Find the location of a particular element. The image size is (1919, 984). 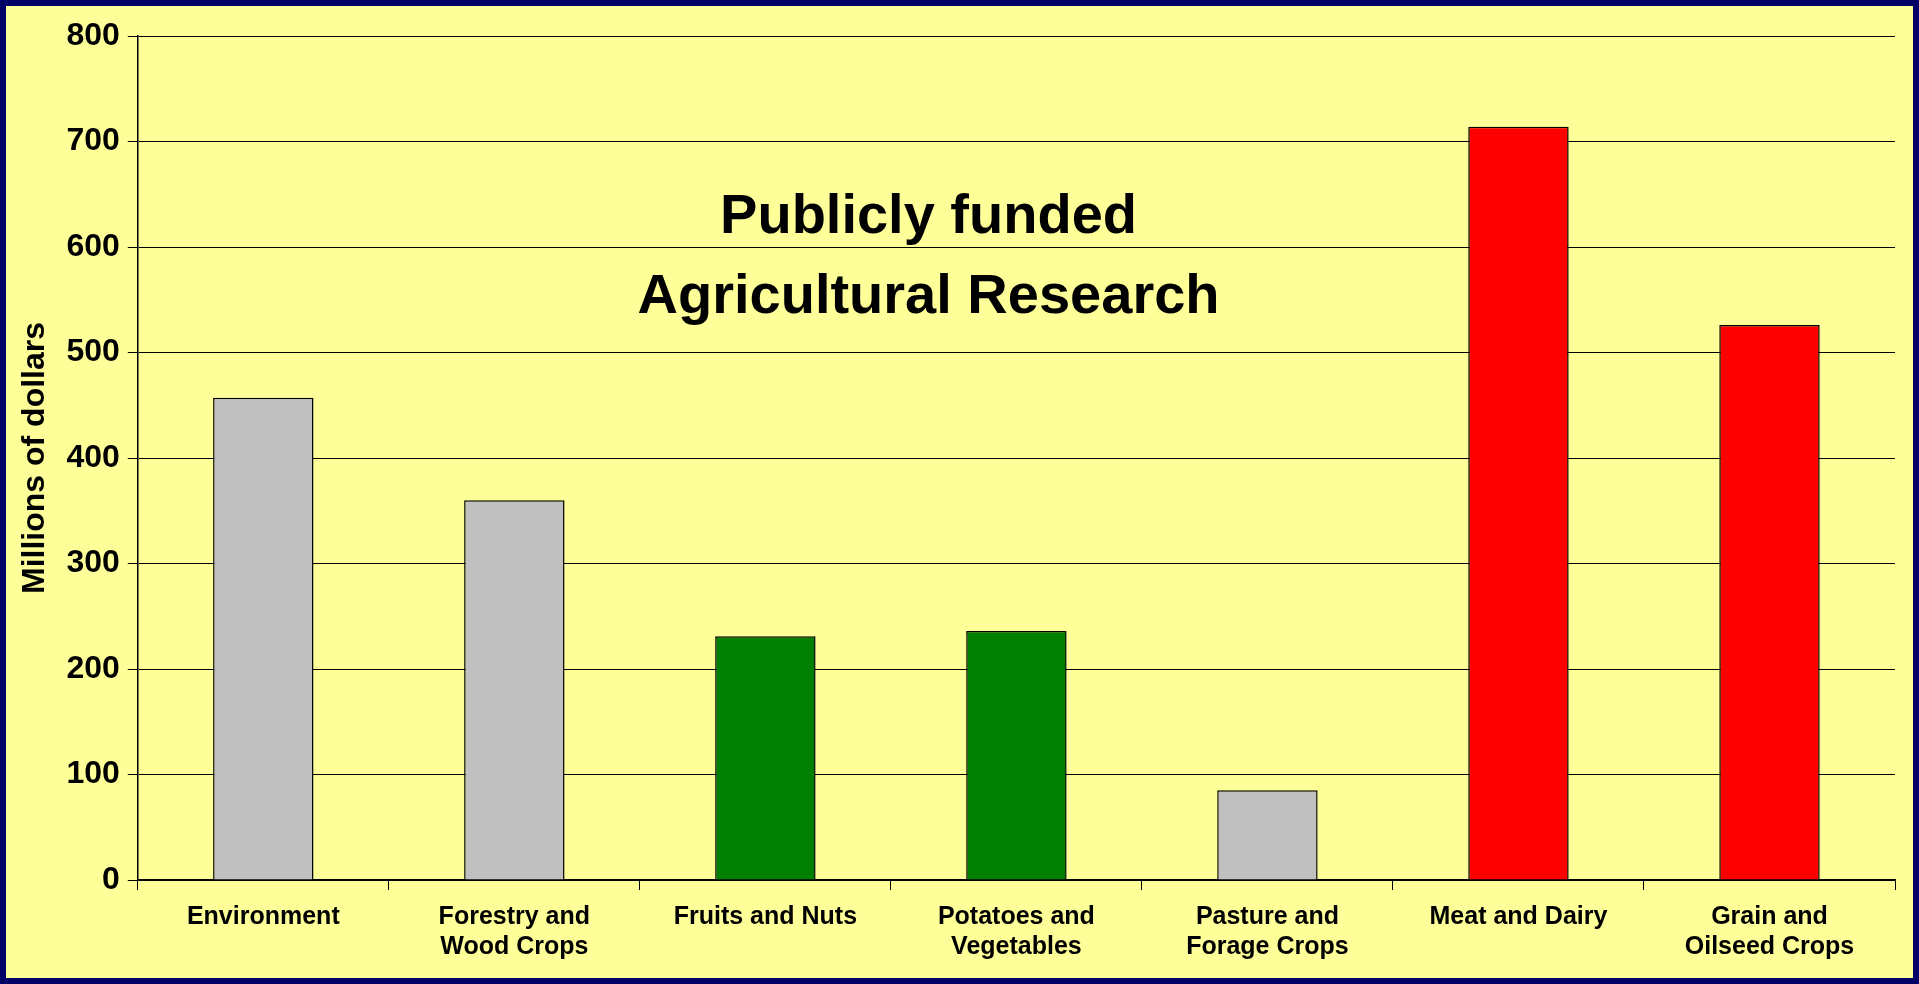

x-tick-label: Forestry and Wood Crops is located at coordinates (514, 929).